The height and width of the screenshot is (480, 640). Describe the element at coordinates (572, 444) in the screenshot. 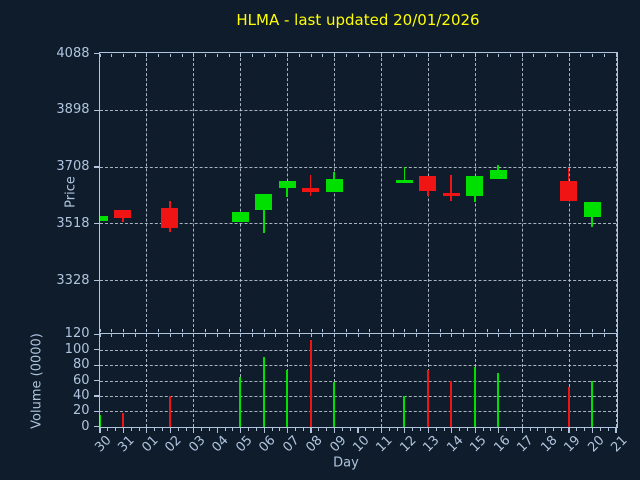

I see `day-tick-label: 19` at that location.